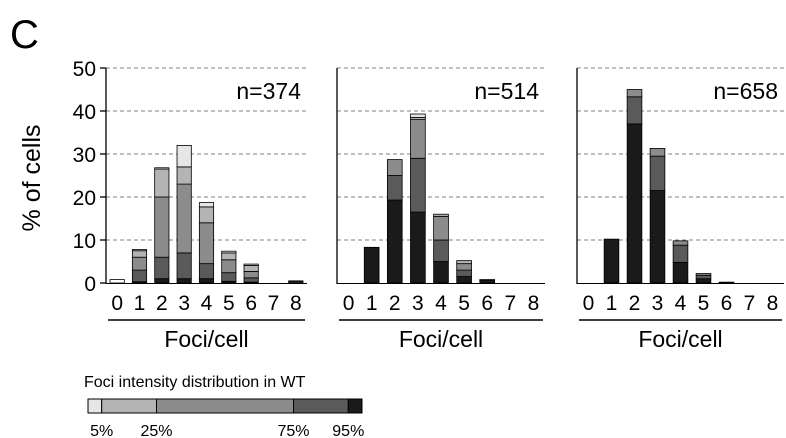 The height and width of the screenshot is (438, 786). Describe the element at coordinates (32, 178) in the screenshot. I see `y-axis-label: % of cells` at that location.